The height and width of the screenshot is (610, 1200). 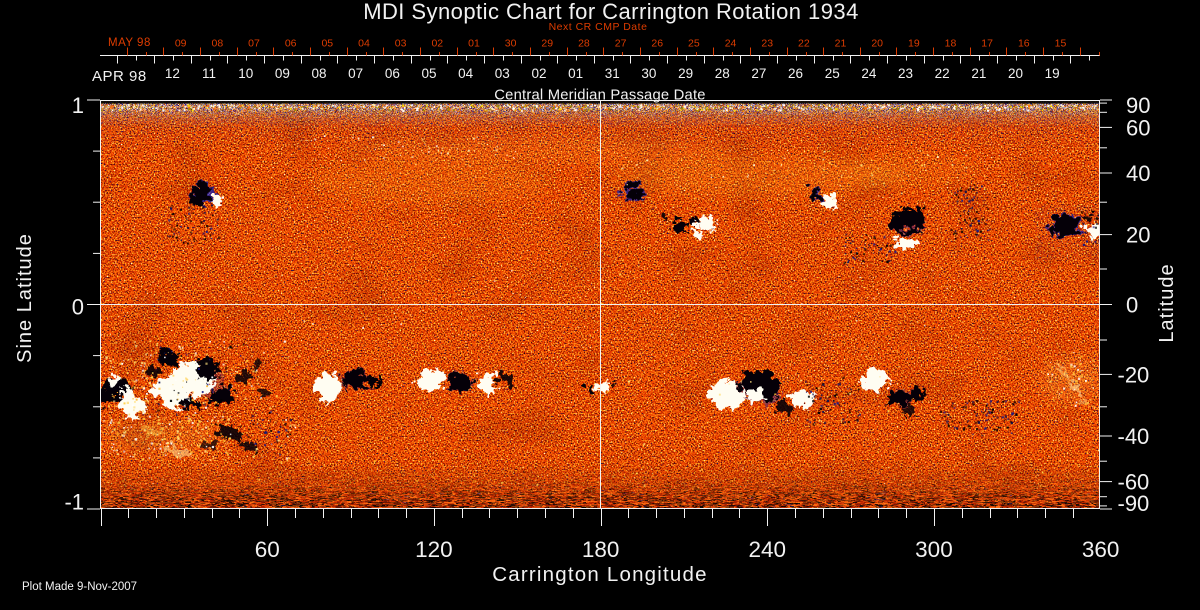 What do you see at coordinates (209, 73) in the screenshot?
I see `svg-text: 11` at bounding box center [209, 73].